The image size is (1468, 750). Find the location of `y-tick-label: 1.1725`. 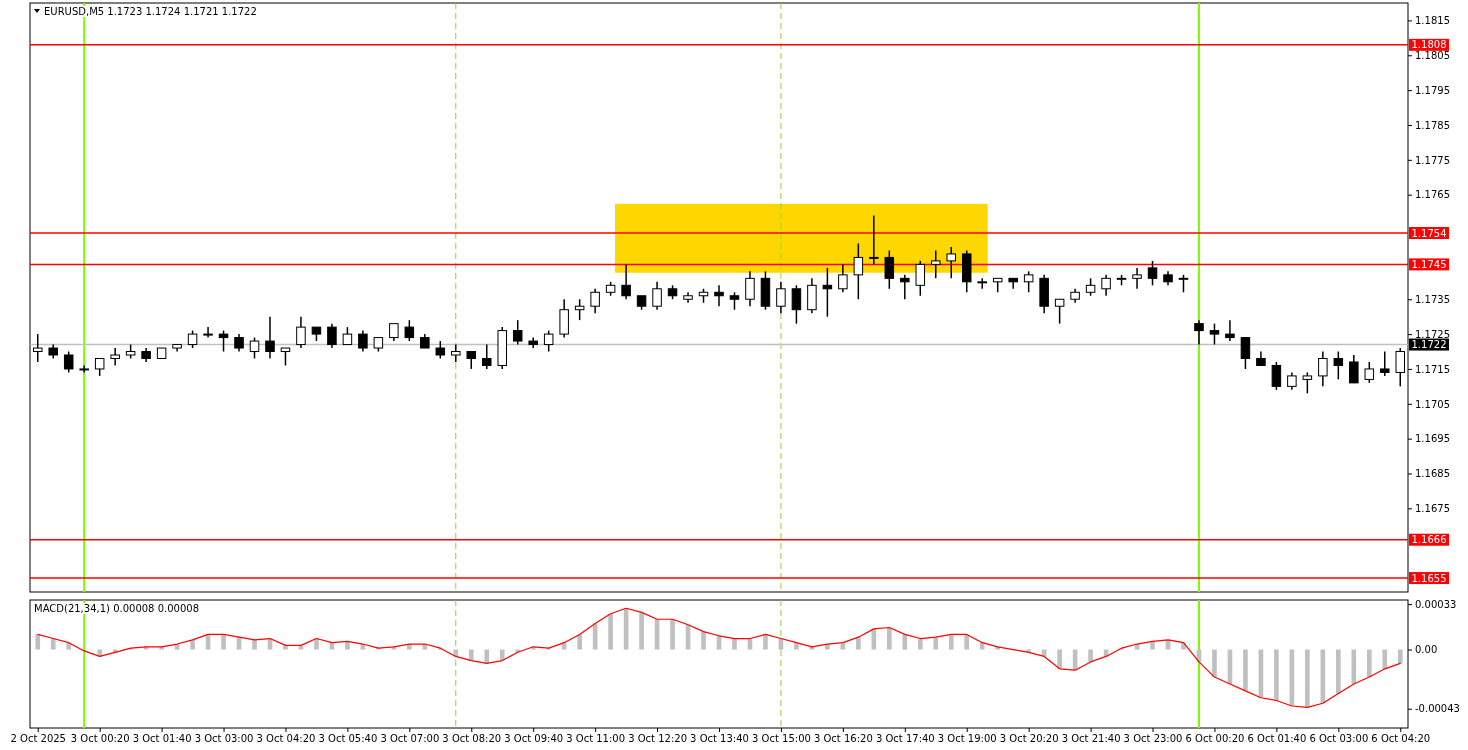

y-tick-label: 1.1725 is located at coordinates (1432, 334).